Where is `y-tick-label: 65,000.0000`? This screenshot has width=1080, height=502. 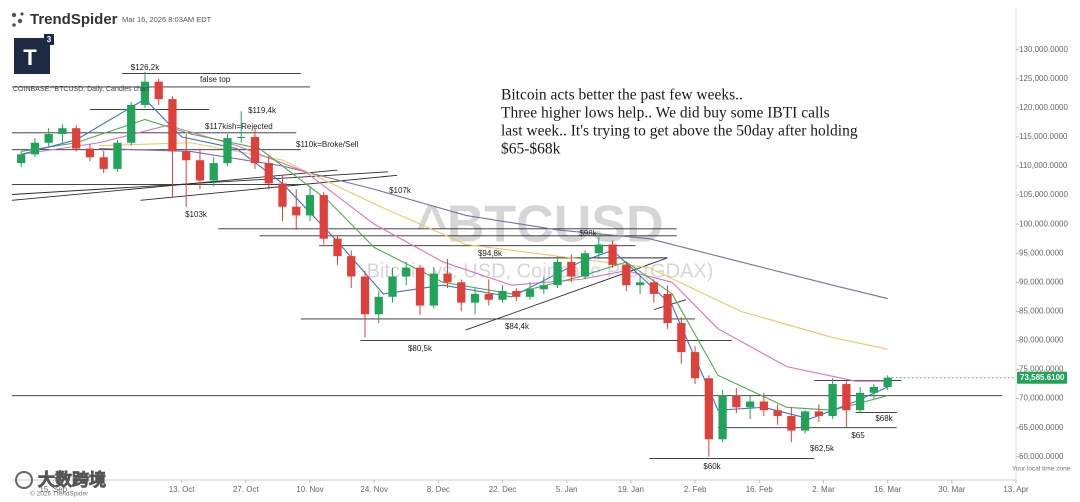 y-tick-label: 65,000.0000 is located at coordinates (1041, 427).